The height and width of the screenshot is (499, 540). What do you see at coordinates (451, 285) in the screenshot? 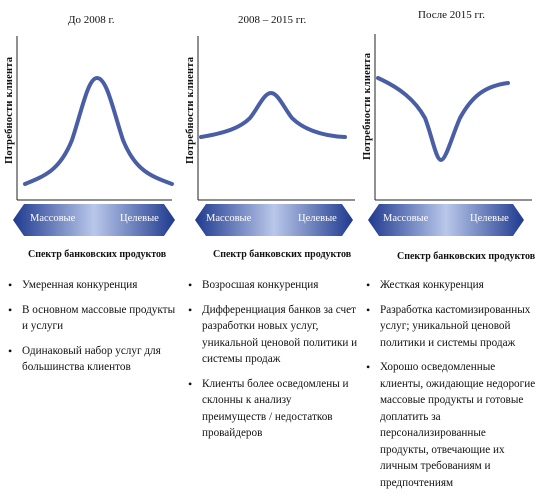
I see `list-item: Жесткая конкуренция` at bounding box center [451, 285].